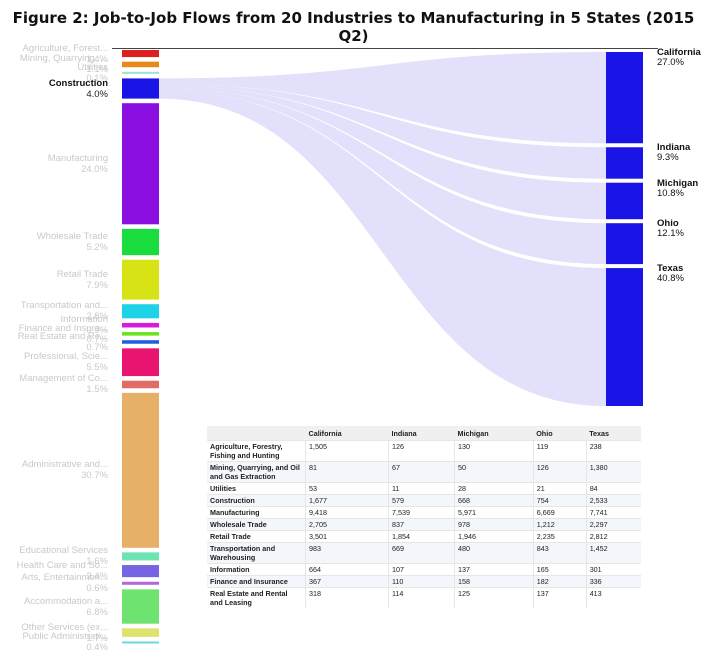 The image size is (707, 654). I want to click on target-node-ohio, so click(624, 244).